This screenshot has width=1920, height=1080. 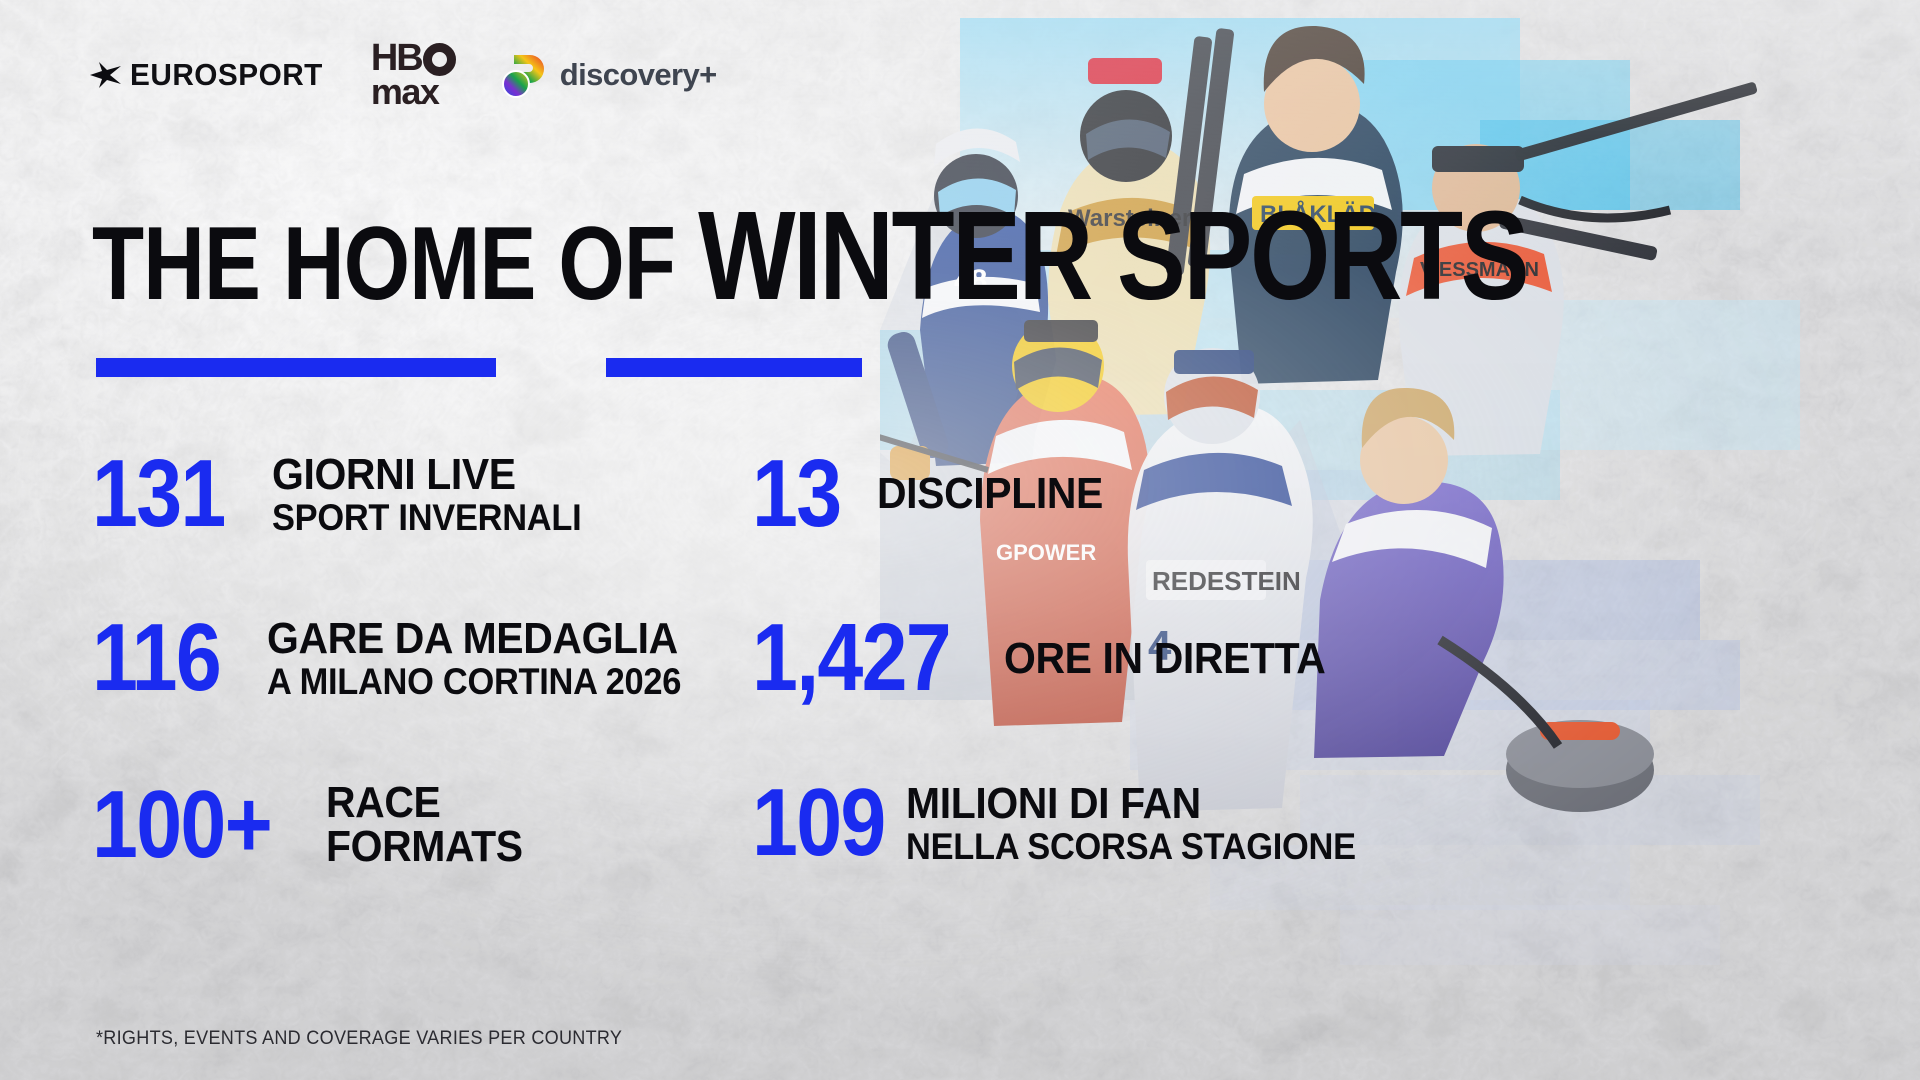 What do you see at coordinates (105, 75) in the screenshot?
I see `eurosport-star-icon` at bounding box center [105, 75].